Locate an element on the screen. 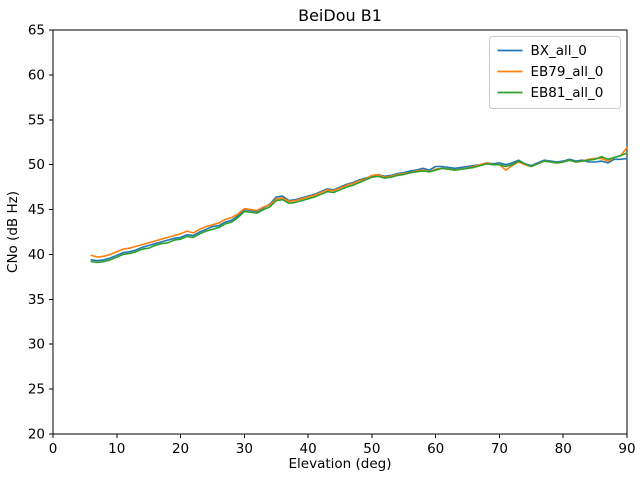 This screenshot has height=484, width=640. y-tick-label: 50 is located at coordinates (36, 165).